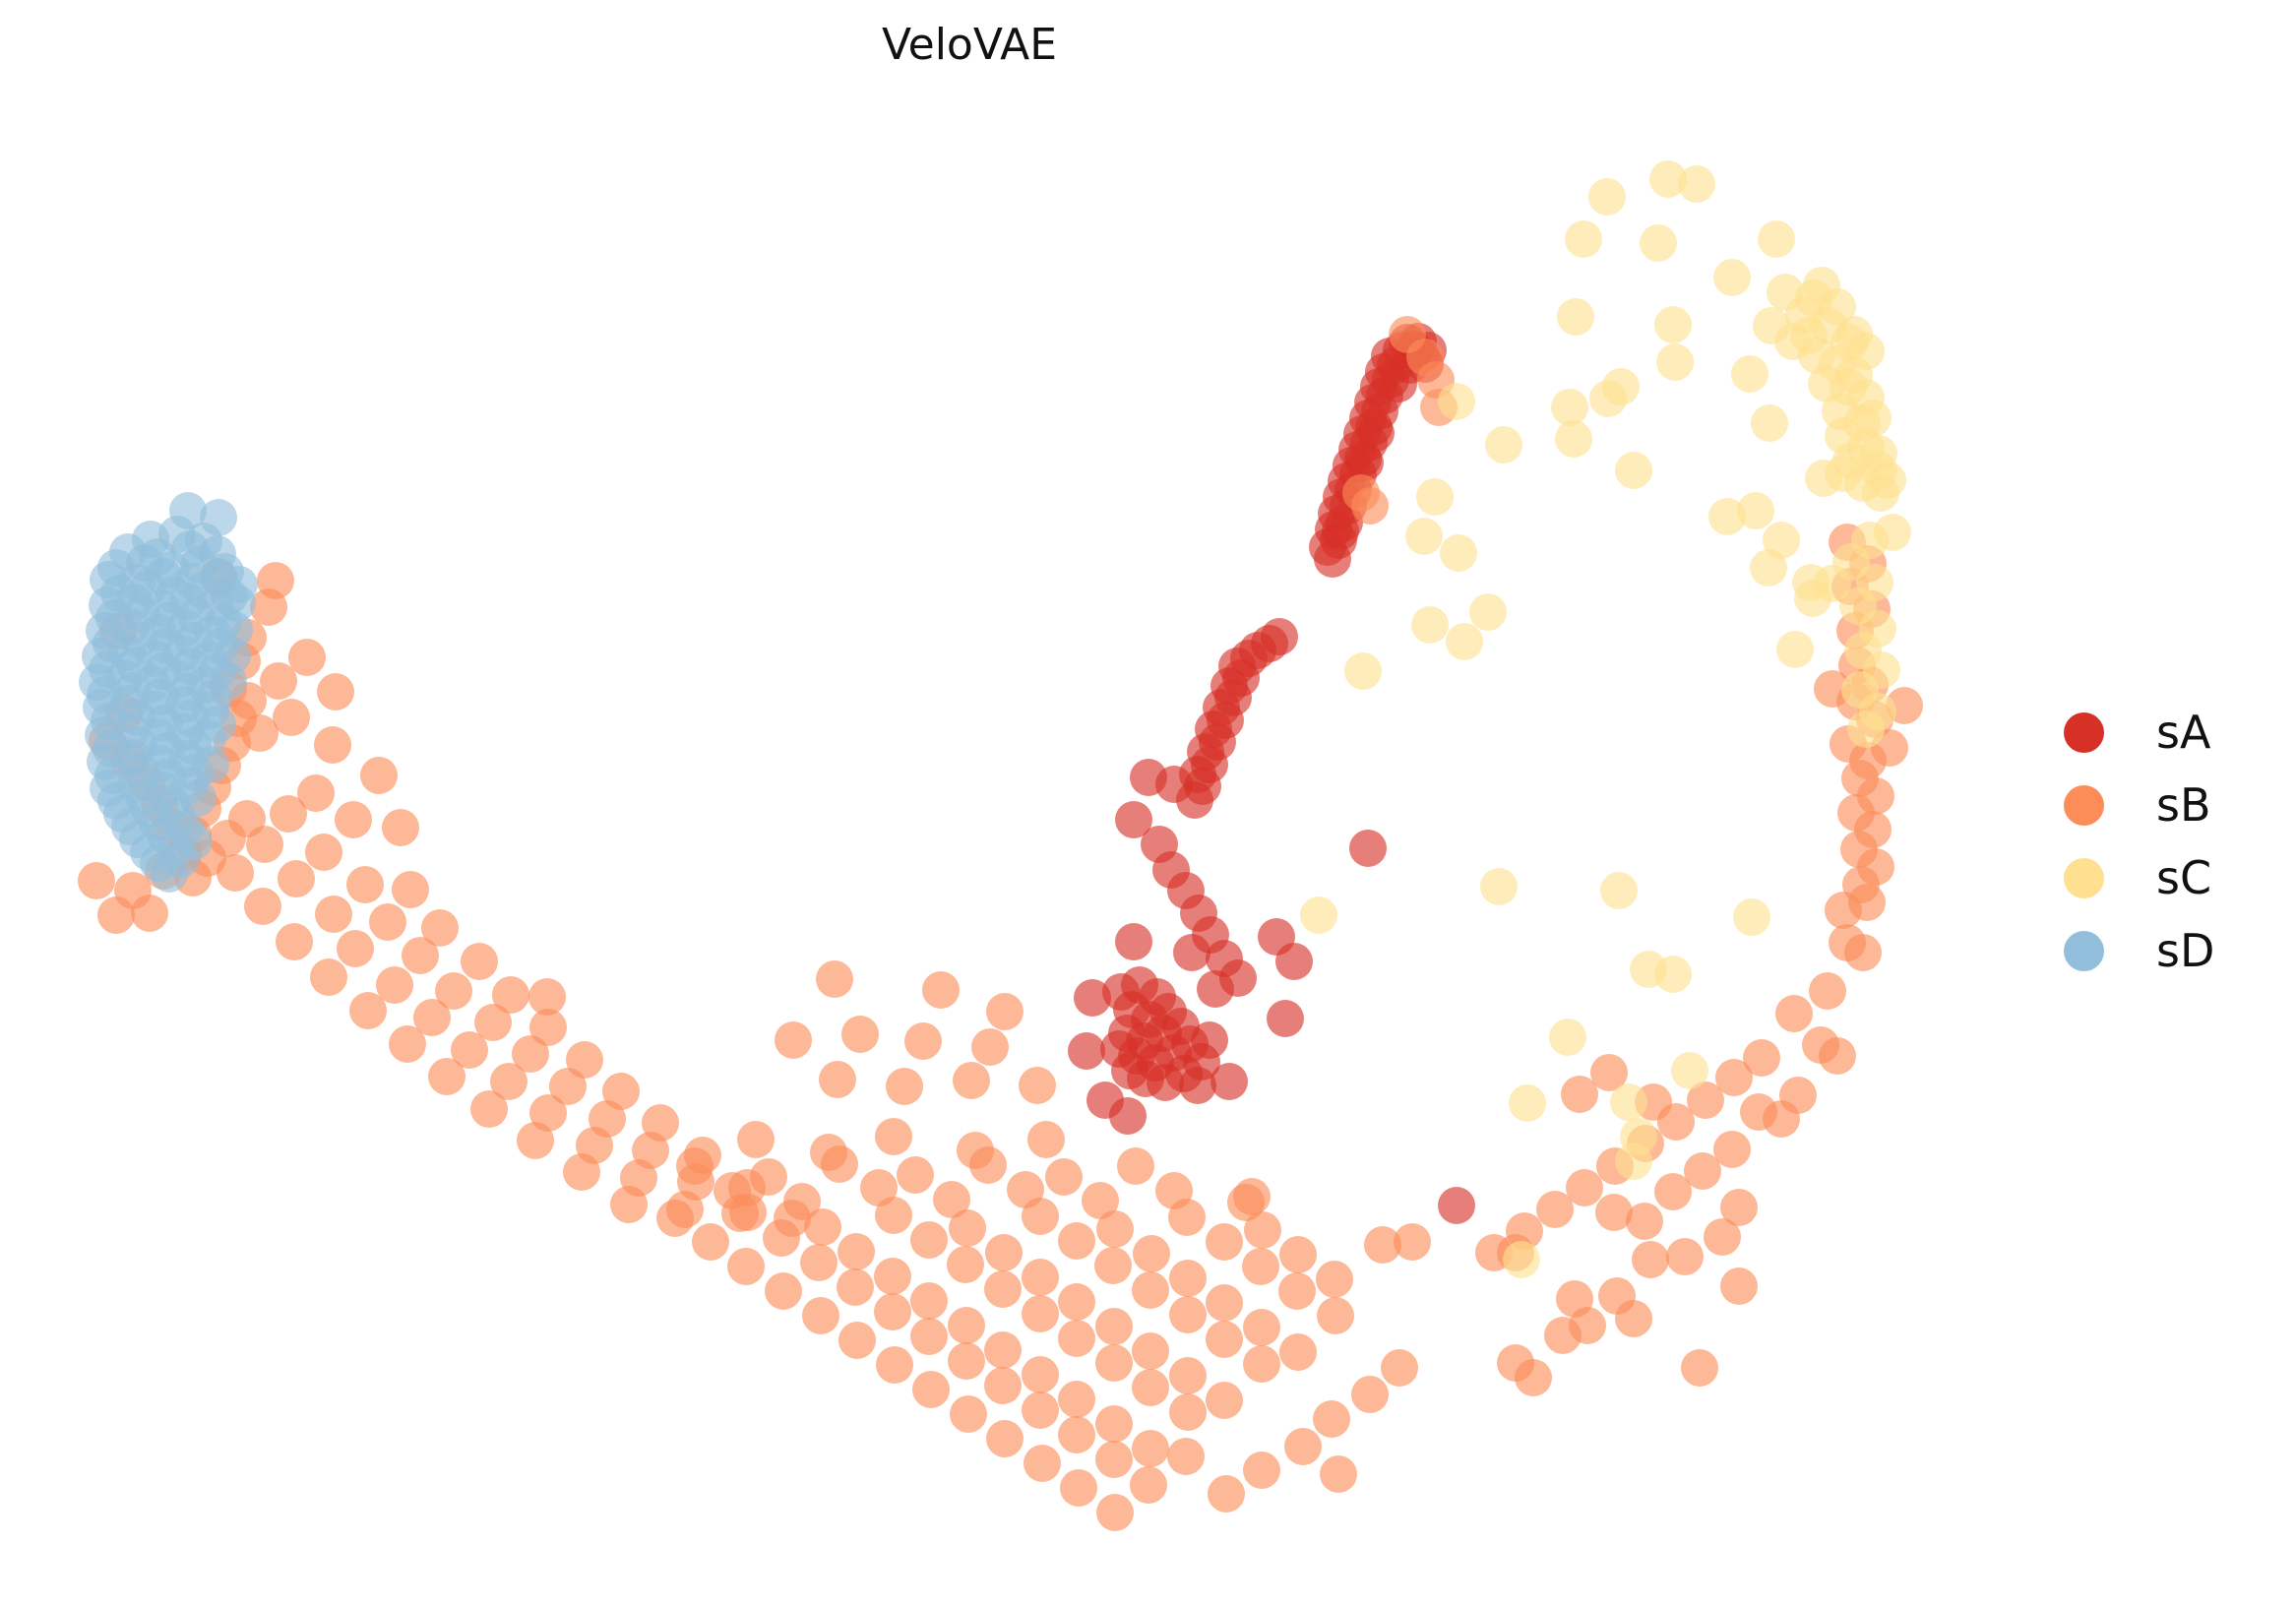 The height and width of the screenshot is (1607, 2296). What do you see at coordinates (2183, 805) in the screenshot?
I see `legend-label-sB: sB` at bounding box center [2183, 805].